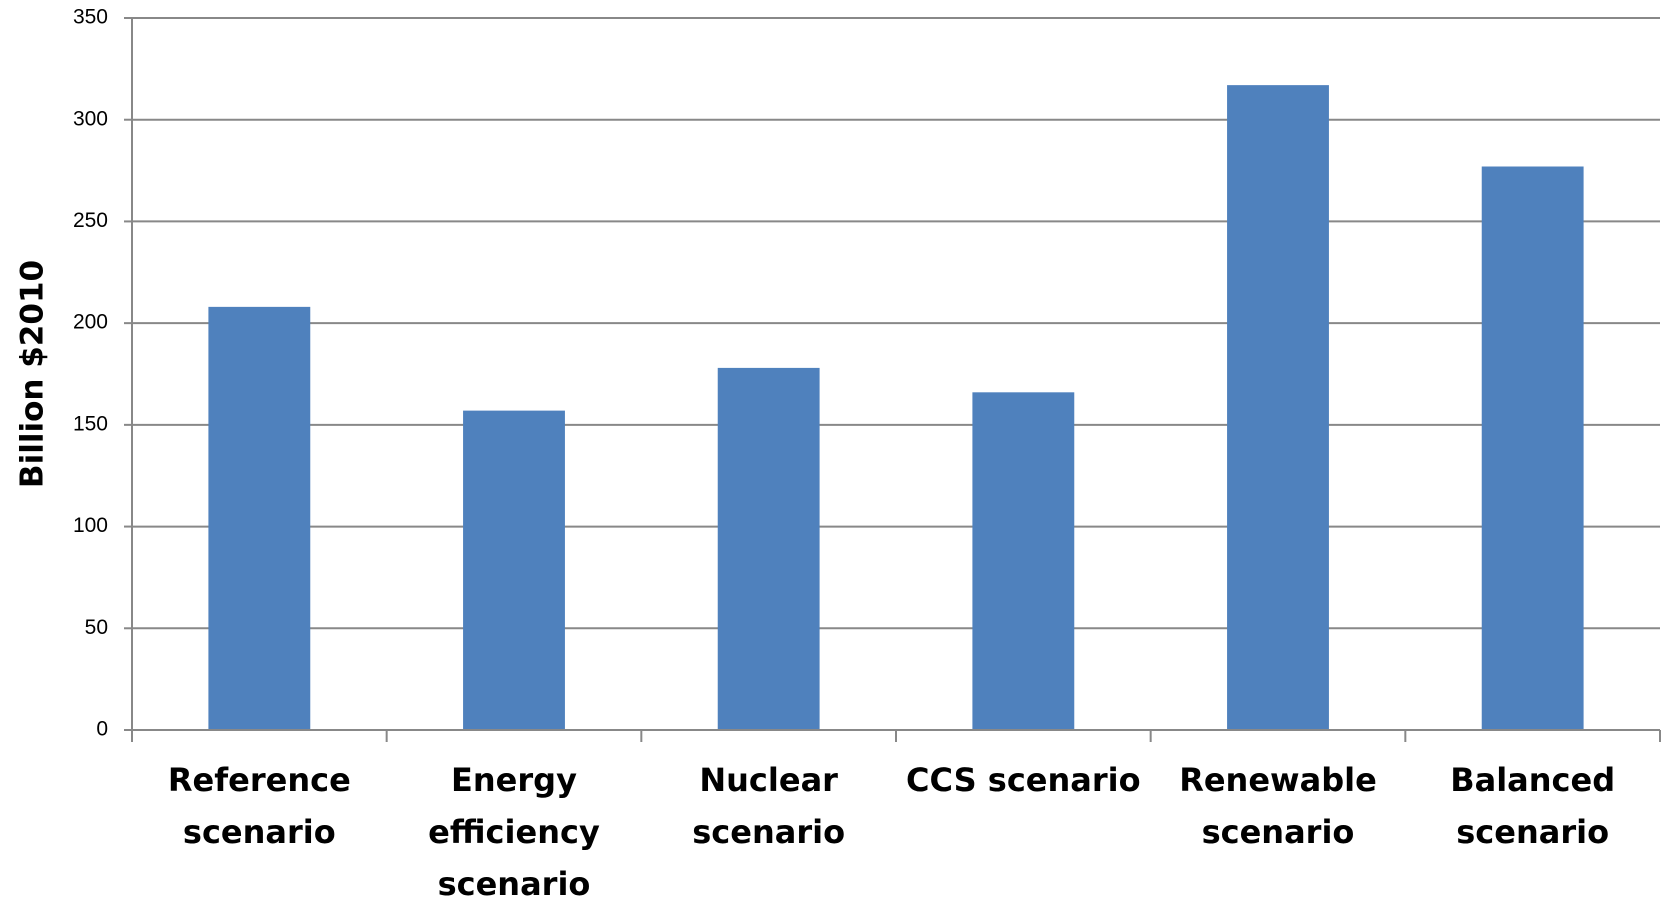  I want to click on x-tick-label: Nuclear scenario, so click(769, 806).